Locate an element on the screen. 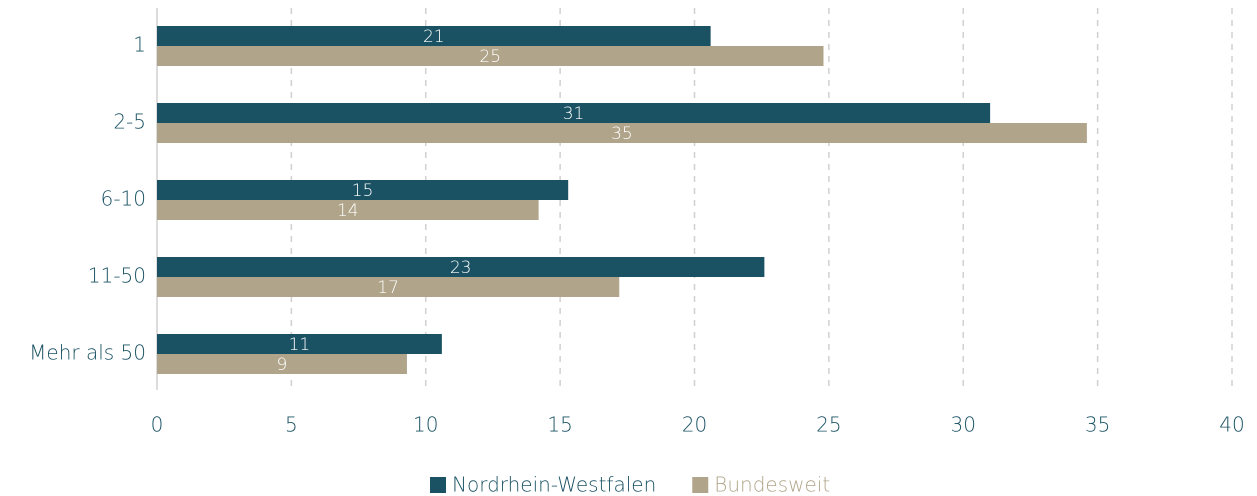  legend-label: Bundesweit is located at coordinates (772, 484).